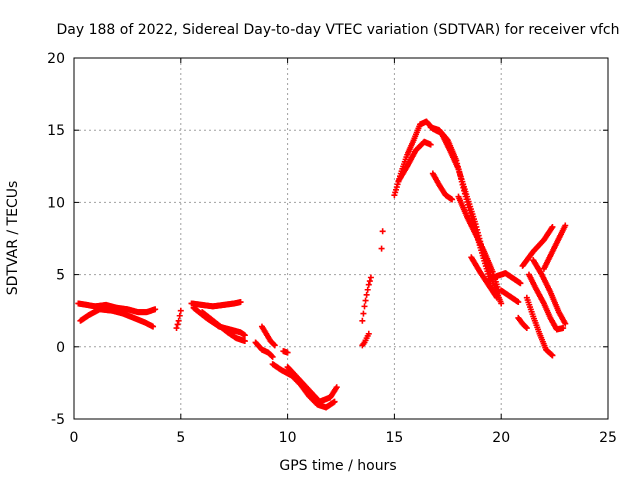 The height and width of the screenshot is (480, 640). Describe the element at coordinates (180, 438) in the screenshot. I see `x-tick-label: 5` at that location.